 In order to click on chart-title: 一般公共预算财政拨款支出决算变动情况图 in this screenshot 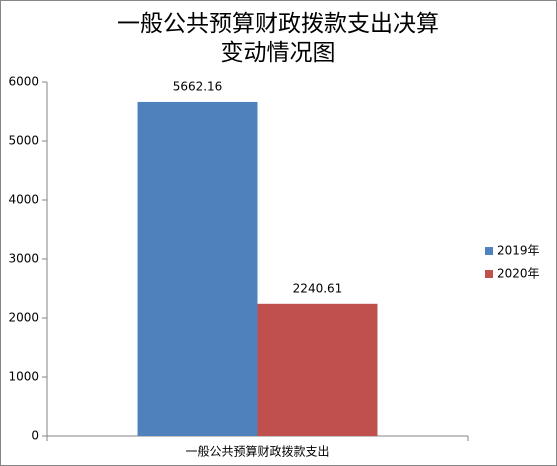, I will do `click(278, 38)`.